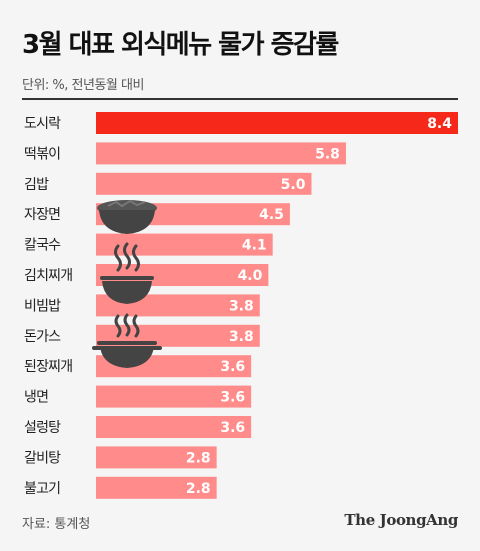 The width and height of the screenshot is (480, 551). What do you see at coordinates (56, 524) in the screenshot?
I see `source-note: 자료: 통계청` at bounding box center [56, 524].